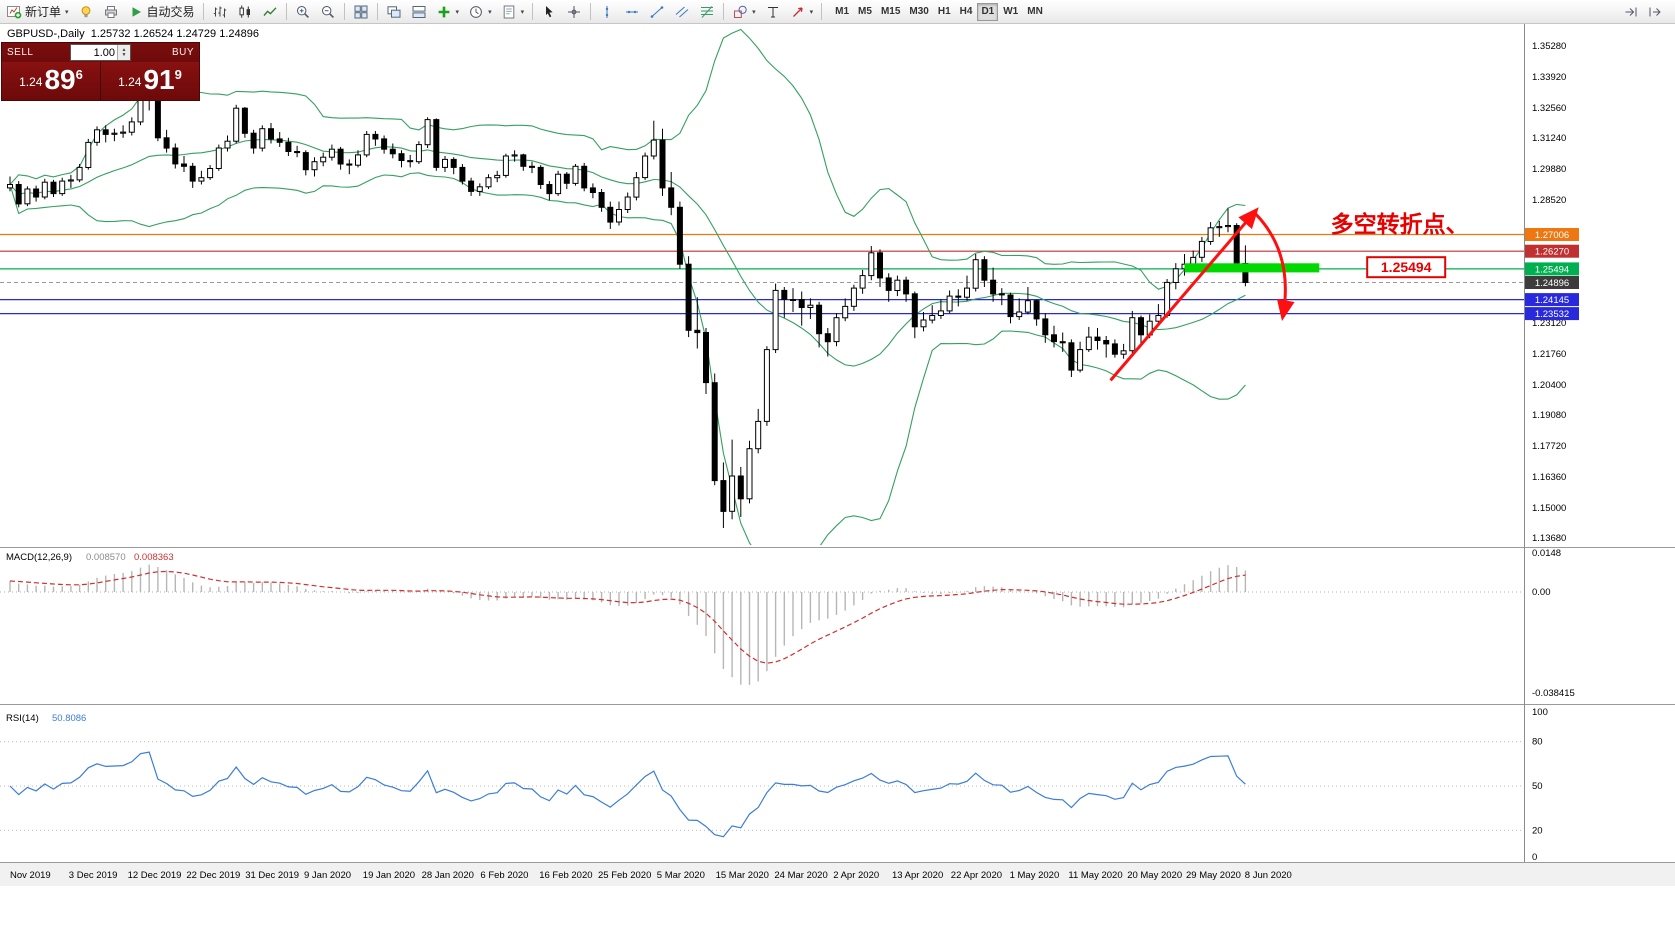  What do you see at coordinates (1540, 712) in the screenshot?
I see `svg-text: 100` at bounding box center [1540, 712].